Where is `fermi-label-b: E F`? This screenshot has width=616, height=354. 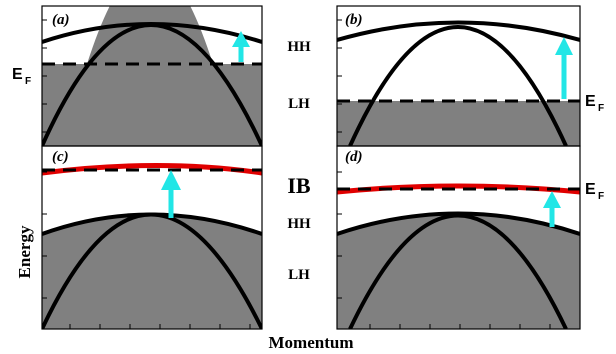 fermi-label-b: E F is located at coordinates (594, 103).